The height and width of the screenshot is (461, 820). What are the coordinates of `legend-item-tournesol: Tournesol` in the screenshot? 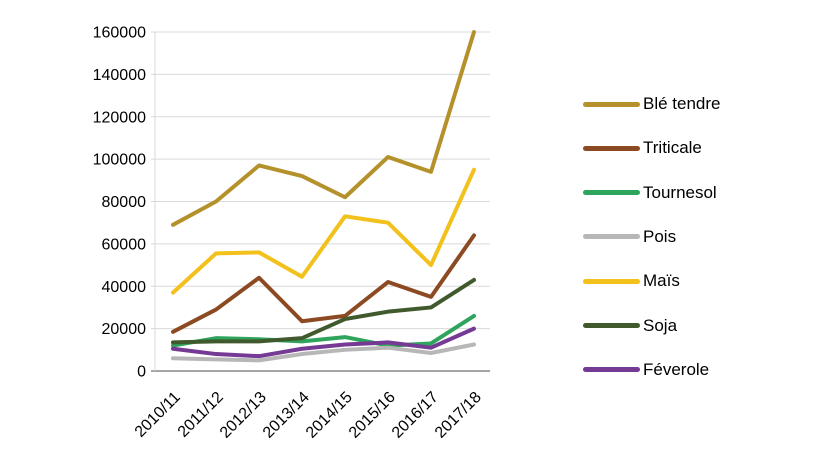 It's located at (650, 193).